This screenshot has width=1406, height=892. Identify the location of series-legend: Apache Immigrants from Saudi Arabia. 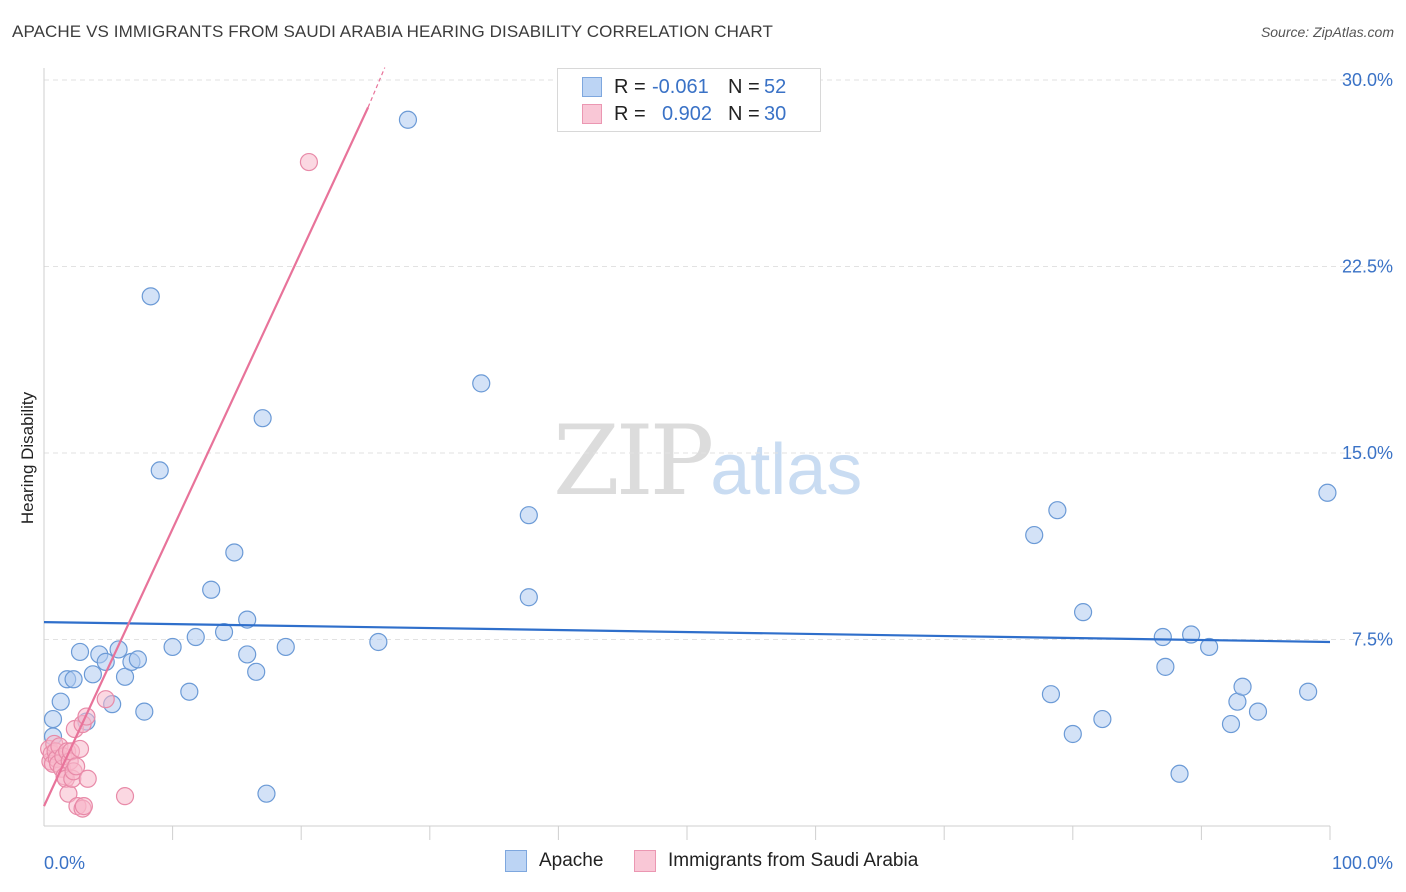
(703, 864).